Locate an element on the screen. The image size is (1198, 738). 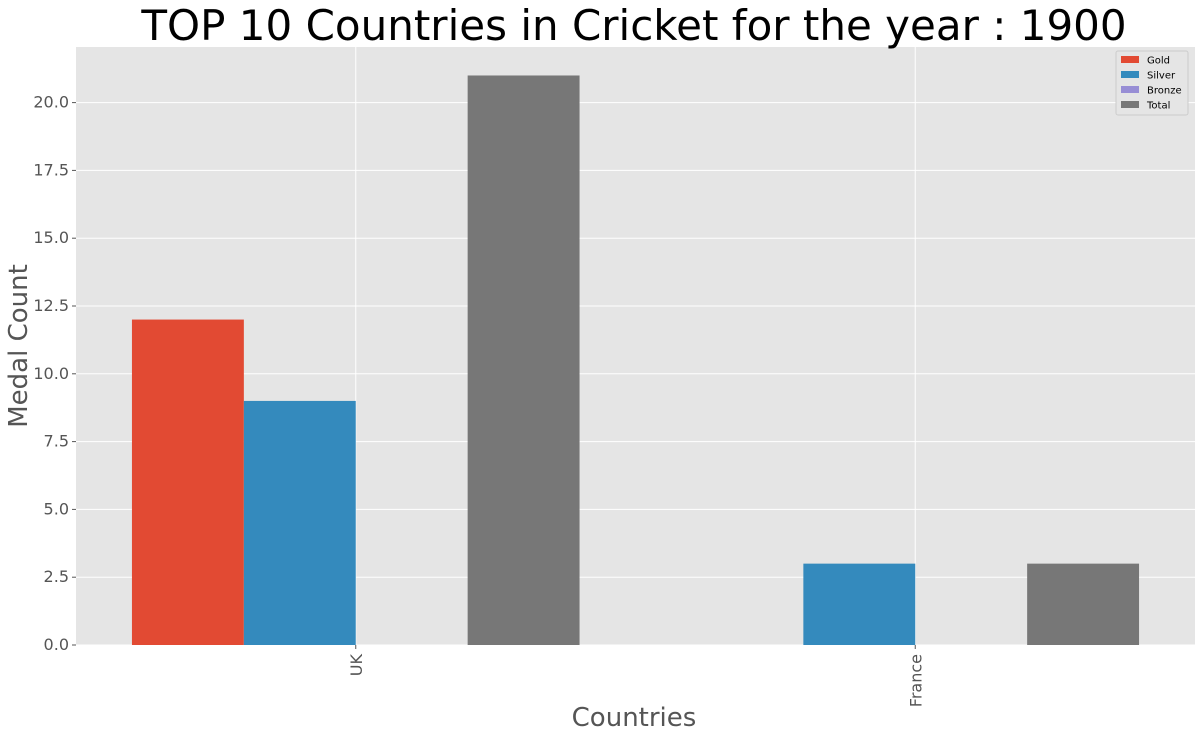
x-tick-label: France is located at coordinates (915, 680).